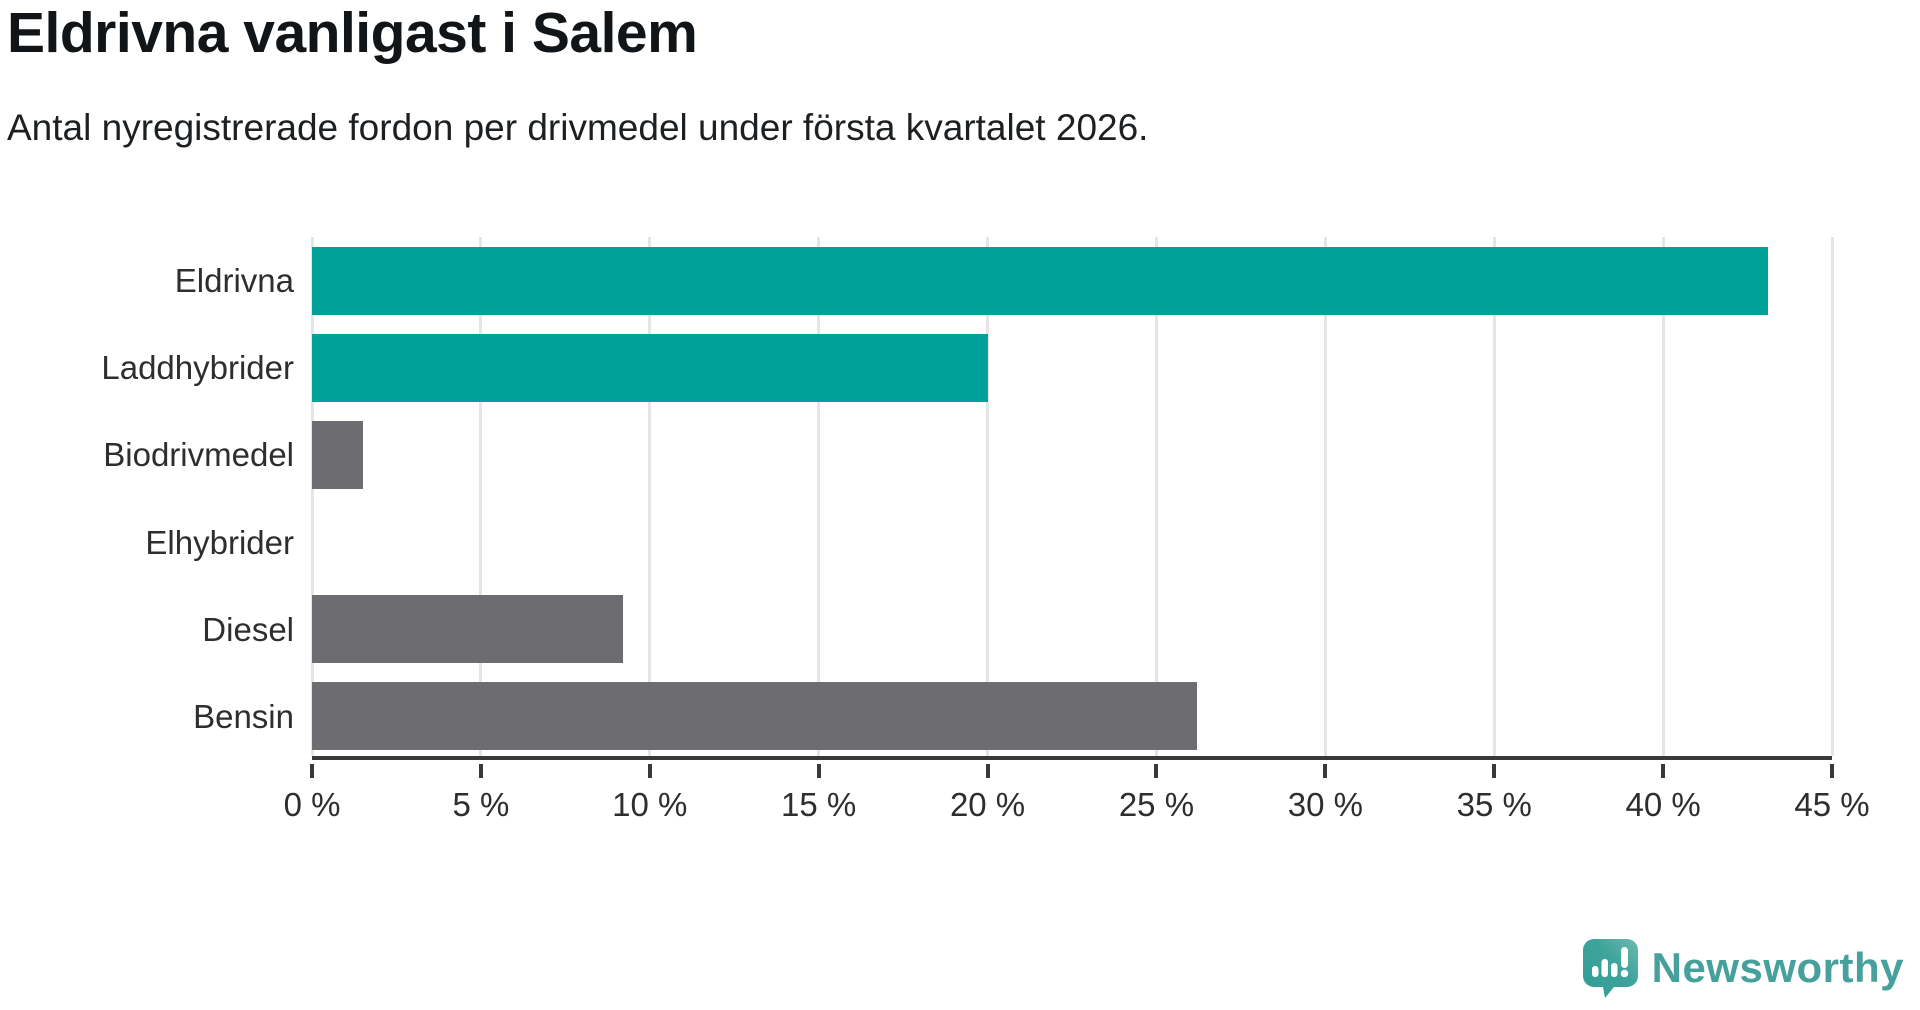 The height and width of the screenshot is (1010, 1920). What do you see at coordinates (1040, 280) in the screenshot?
I see `bar-eldrivna` at bounding box center [1040, 280].